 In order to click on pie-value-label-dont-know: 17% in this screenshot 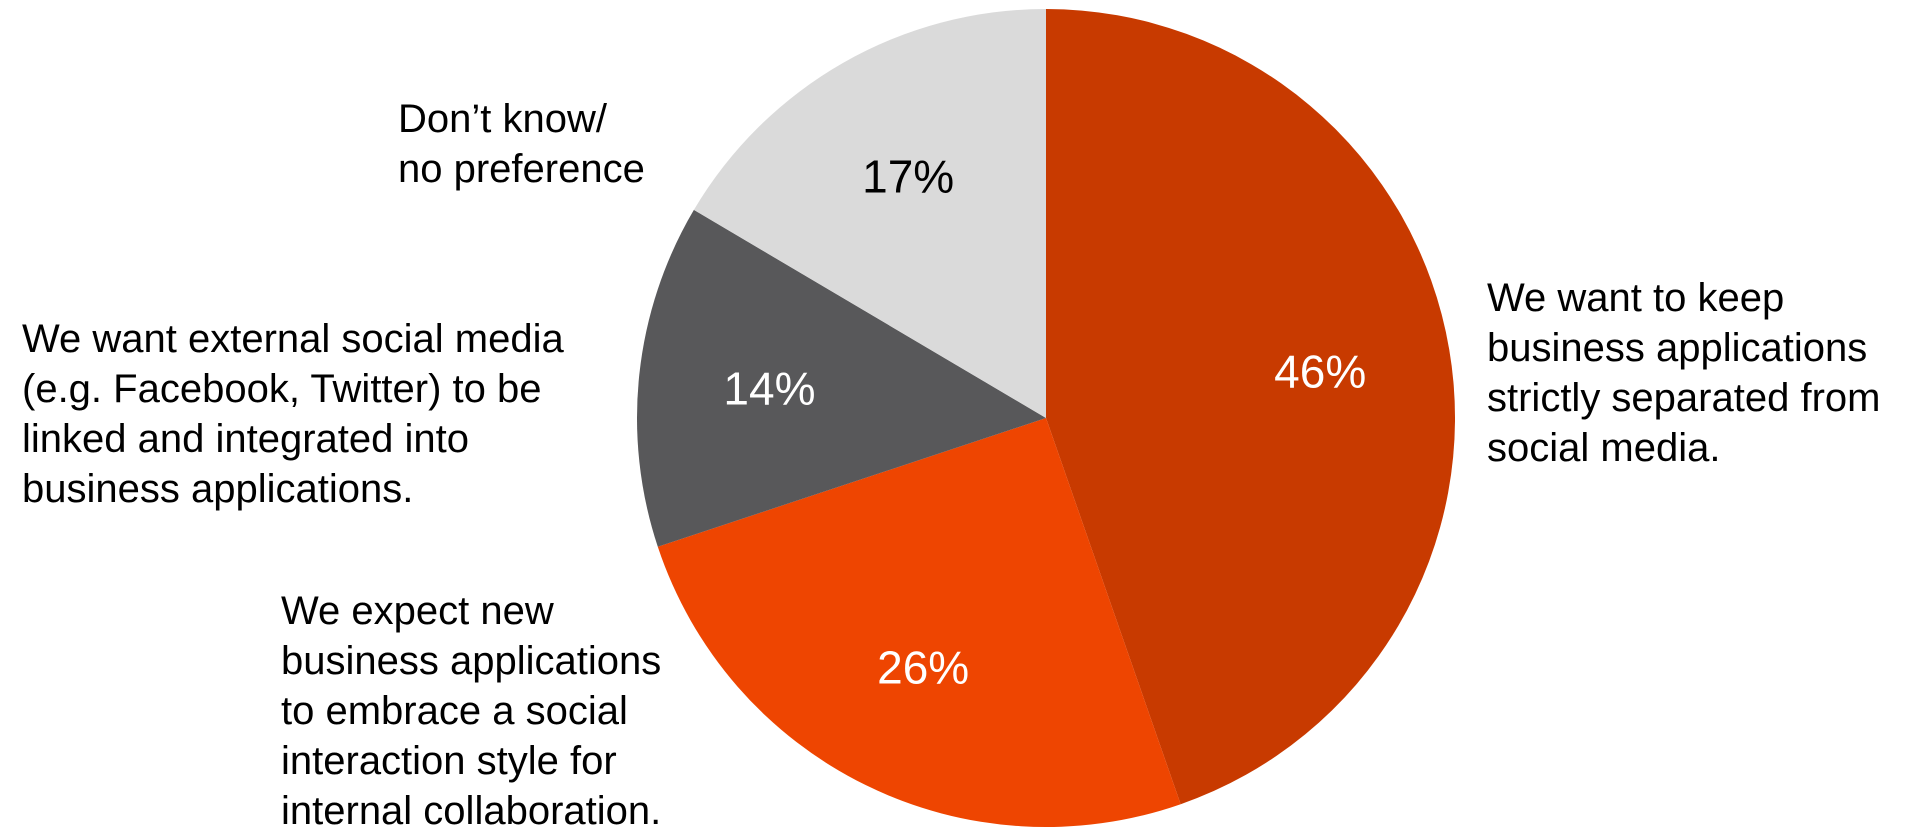, I will do `click(908, 176)`.